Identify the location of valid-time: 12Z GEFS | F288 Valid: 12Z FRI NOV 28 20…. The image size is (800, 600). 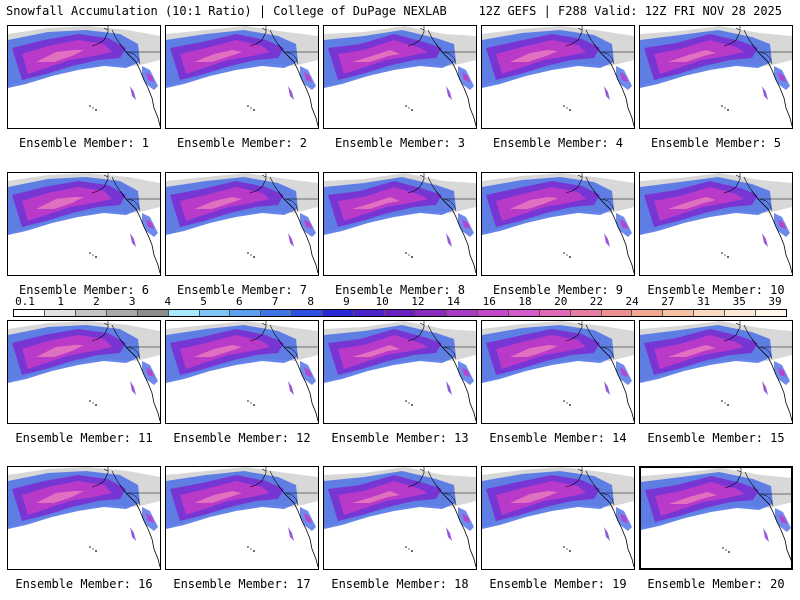
(630, 11).